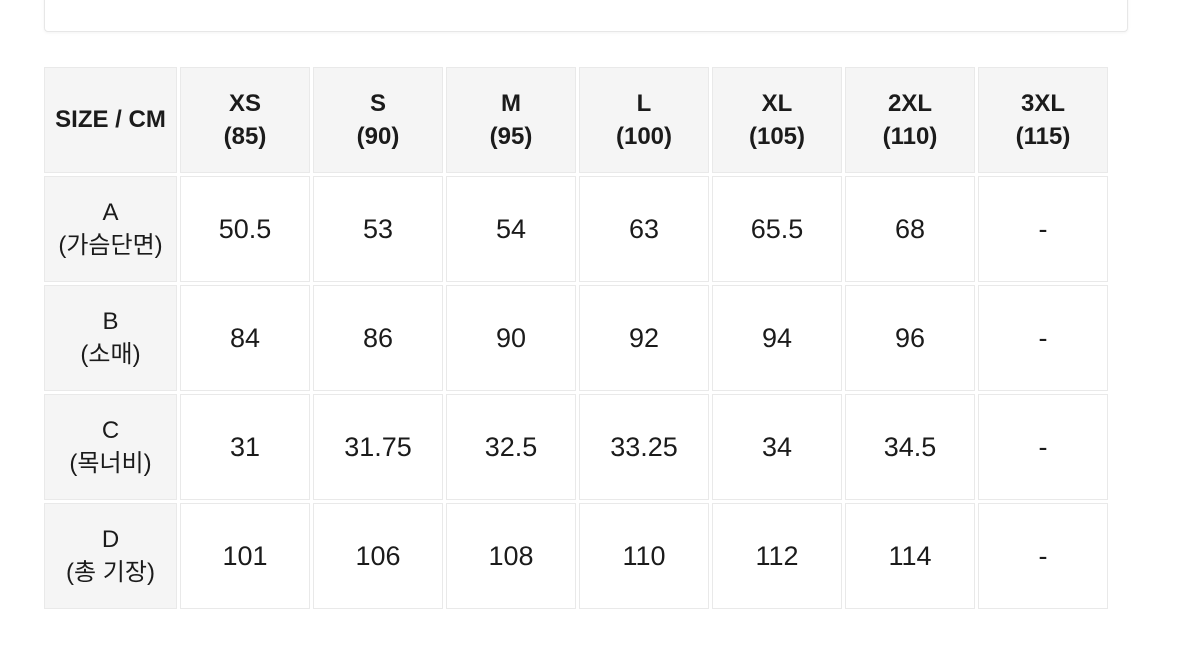 The width and height of the screenshot is (1179, 651). I want to click on column-header-3xl: 3XL (115), so click(1043, 120).